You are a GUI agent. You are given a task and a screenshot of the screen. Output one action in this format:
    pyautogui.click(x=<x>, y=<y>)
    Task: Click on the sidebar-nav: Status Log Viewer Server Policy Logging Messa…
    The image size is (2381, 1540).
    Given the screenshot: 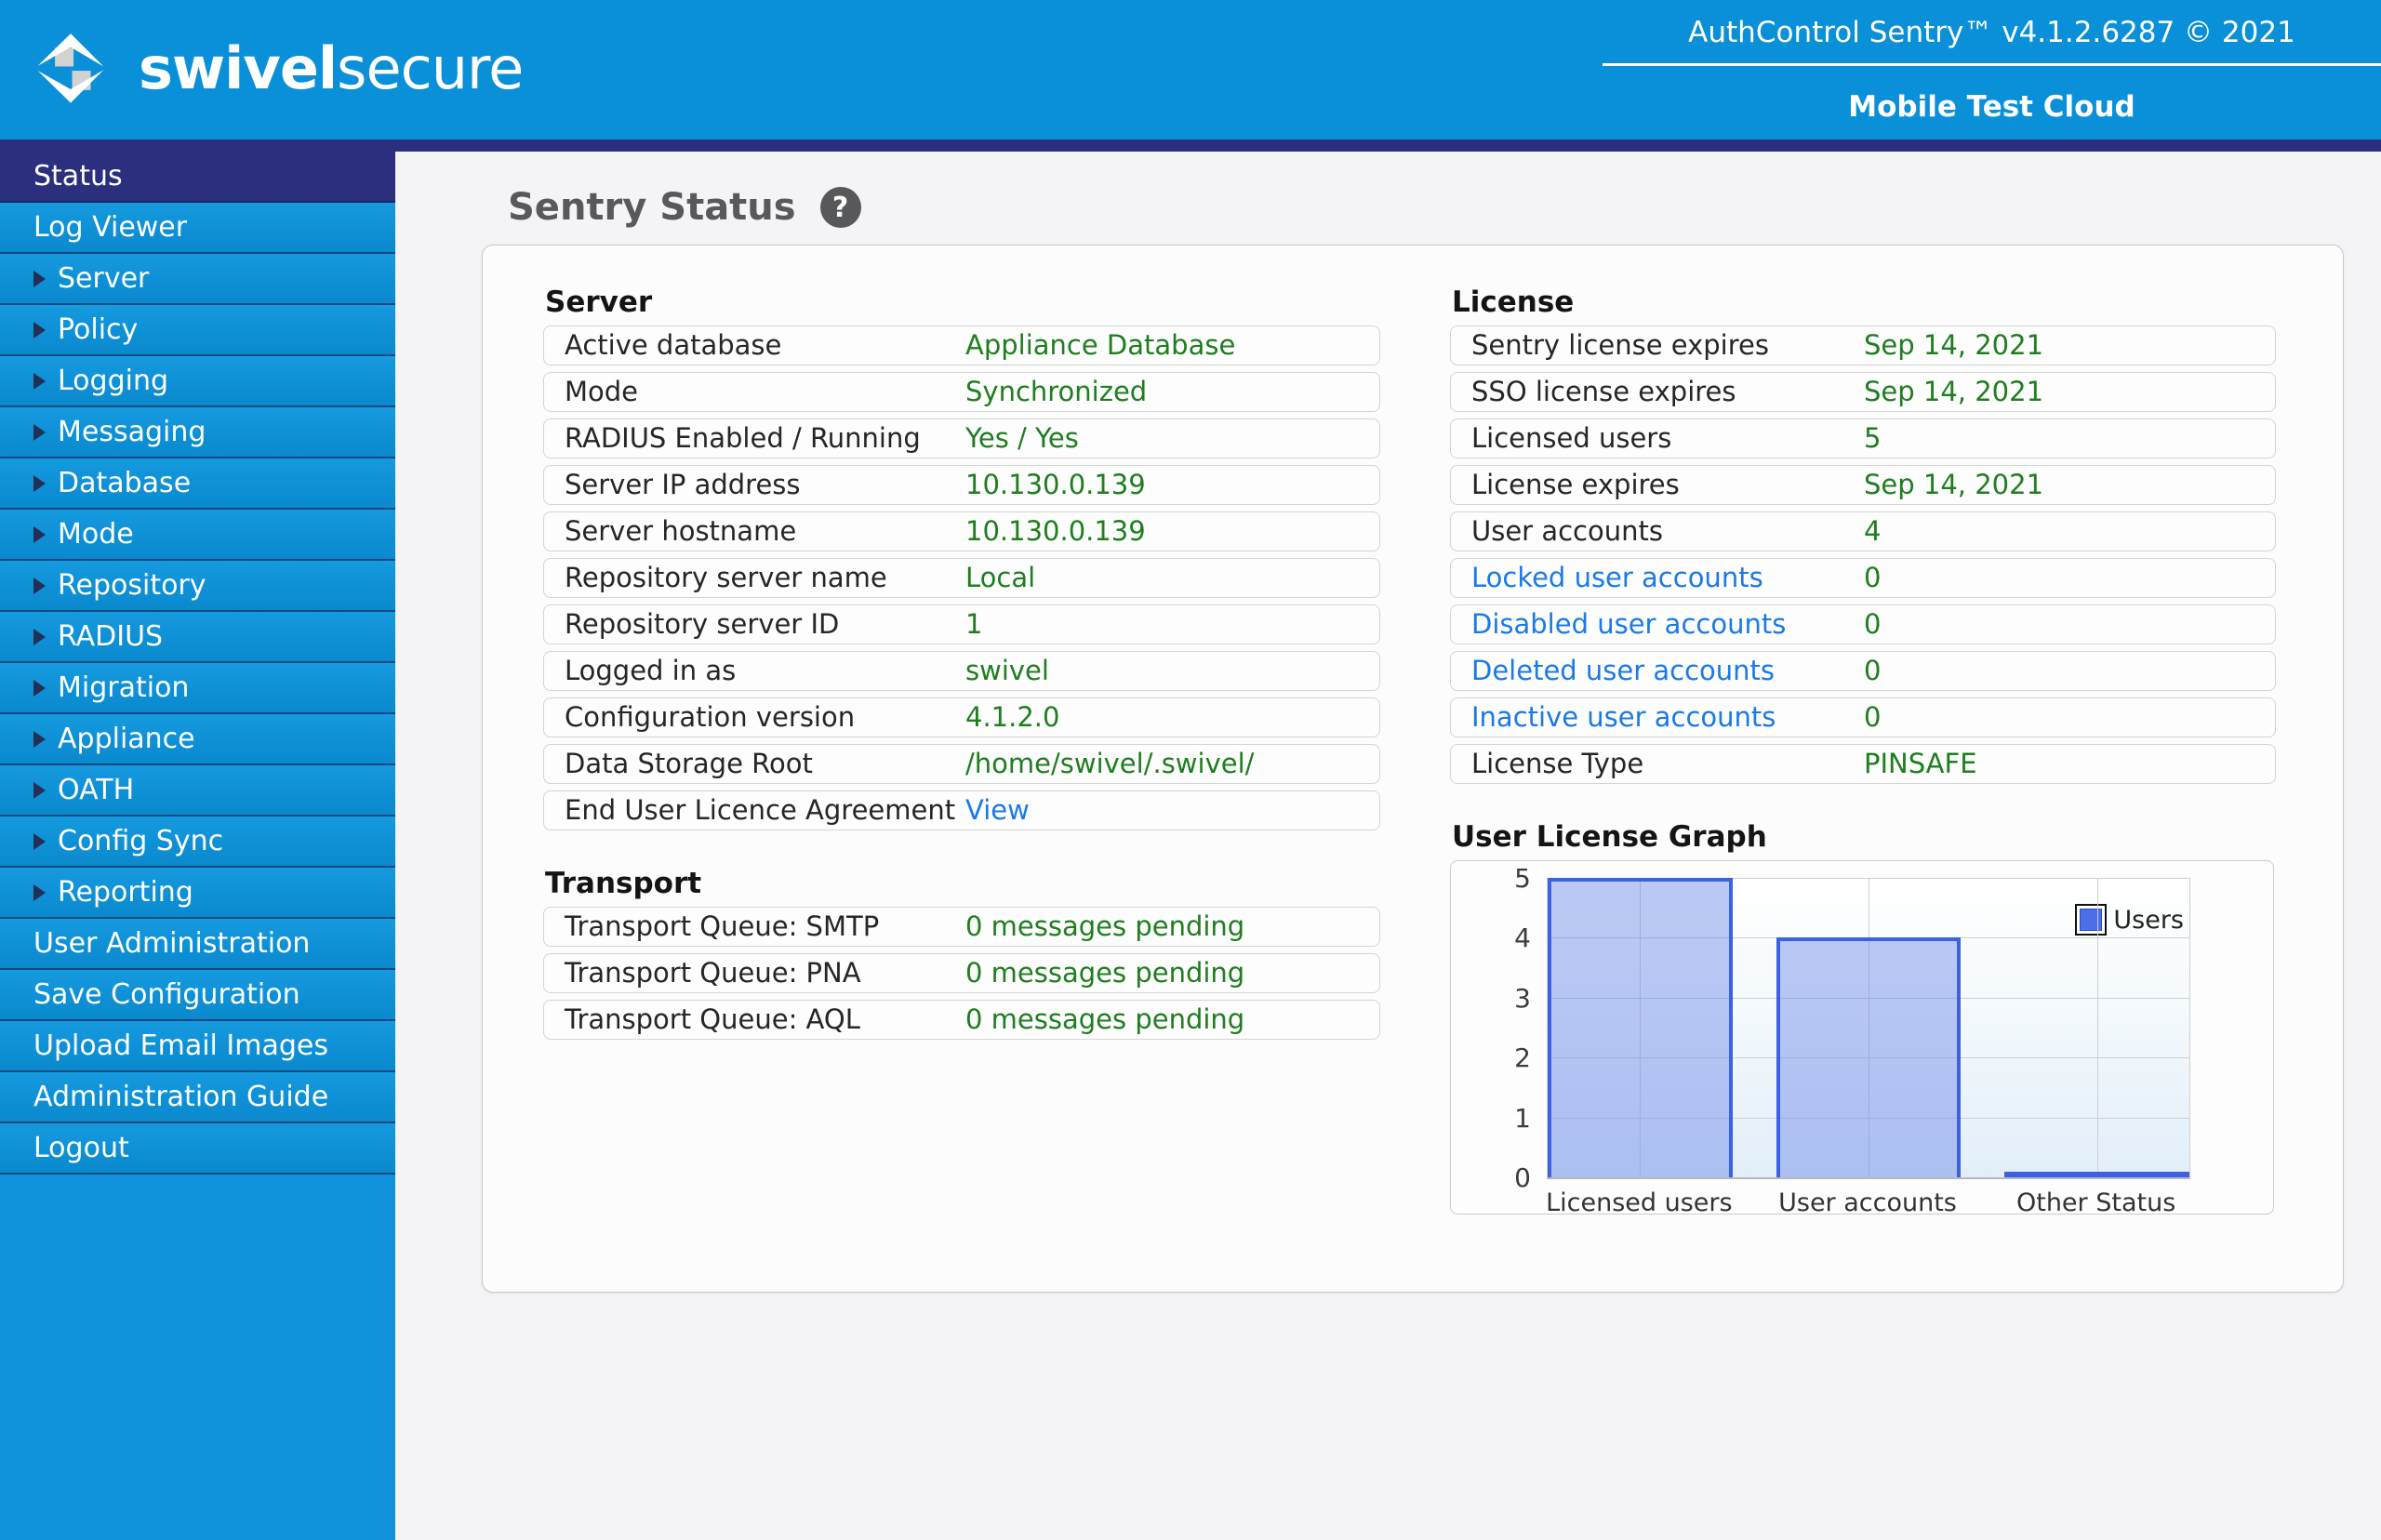 What is the action you would take?
    pyautogui.click(x=197, y=846)
    